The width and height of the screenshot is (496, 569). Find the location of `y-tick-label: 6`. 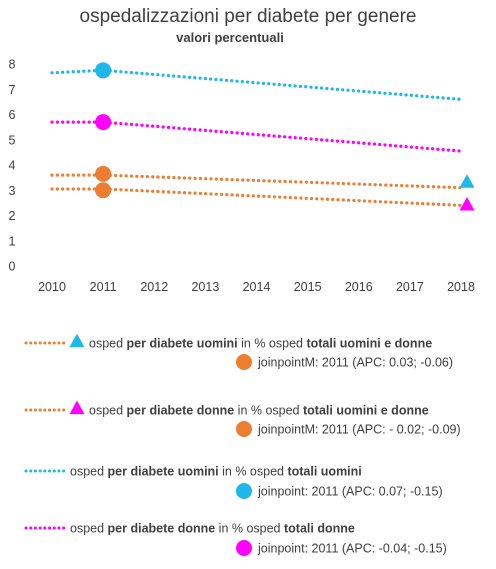

y-tick-label: 6 is located at coordinates (12, 115).